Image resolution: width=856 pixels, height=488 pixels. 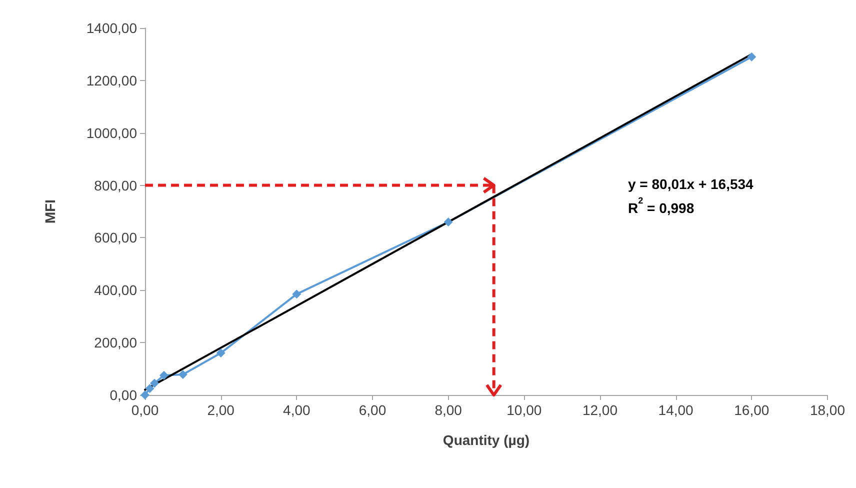 What do you see at coordinates (691, 184) in the screenshot?
I see `annotation: y = 80,01x + 16,534` at bounding box center [691, 184].